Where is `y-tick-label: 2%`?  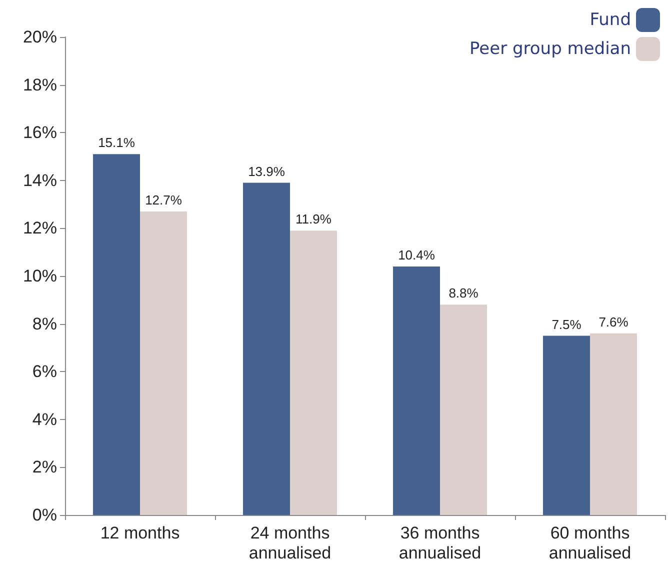 y-tick-label: 2% is located at coordinates (44, 467).